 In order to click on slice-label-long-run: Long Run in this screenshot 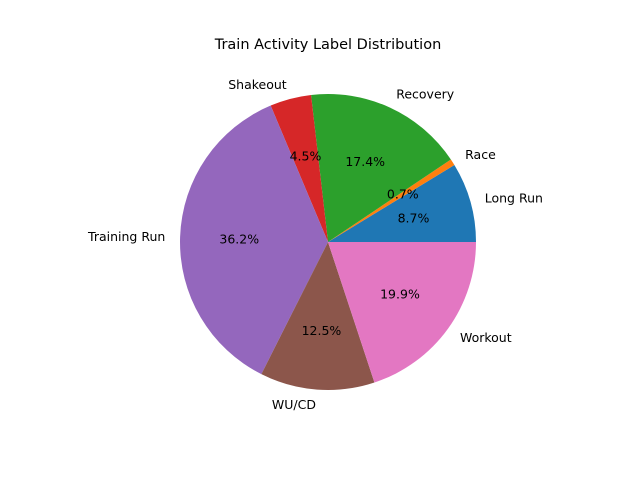, I will do `click(514, 198)`.